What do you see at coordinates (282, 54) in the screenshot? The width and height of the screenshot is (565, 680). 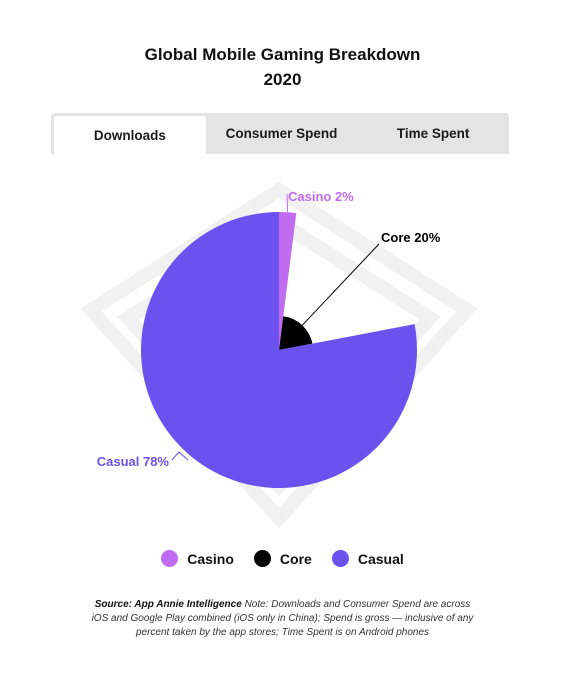 I see `chart-title-line1: Global Mobile Gaming Breakdown` at bounding box center [282, 54].